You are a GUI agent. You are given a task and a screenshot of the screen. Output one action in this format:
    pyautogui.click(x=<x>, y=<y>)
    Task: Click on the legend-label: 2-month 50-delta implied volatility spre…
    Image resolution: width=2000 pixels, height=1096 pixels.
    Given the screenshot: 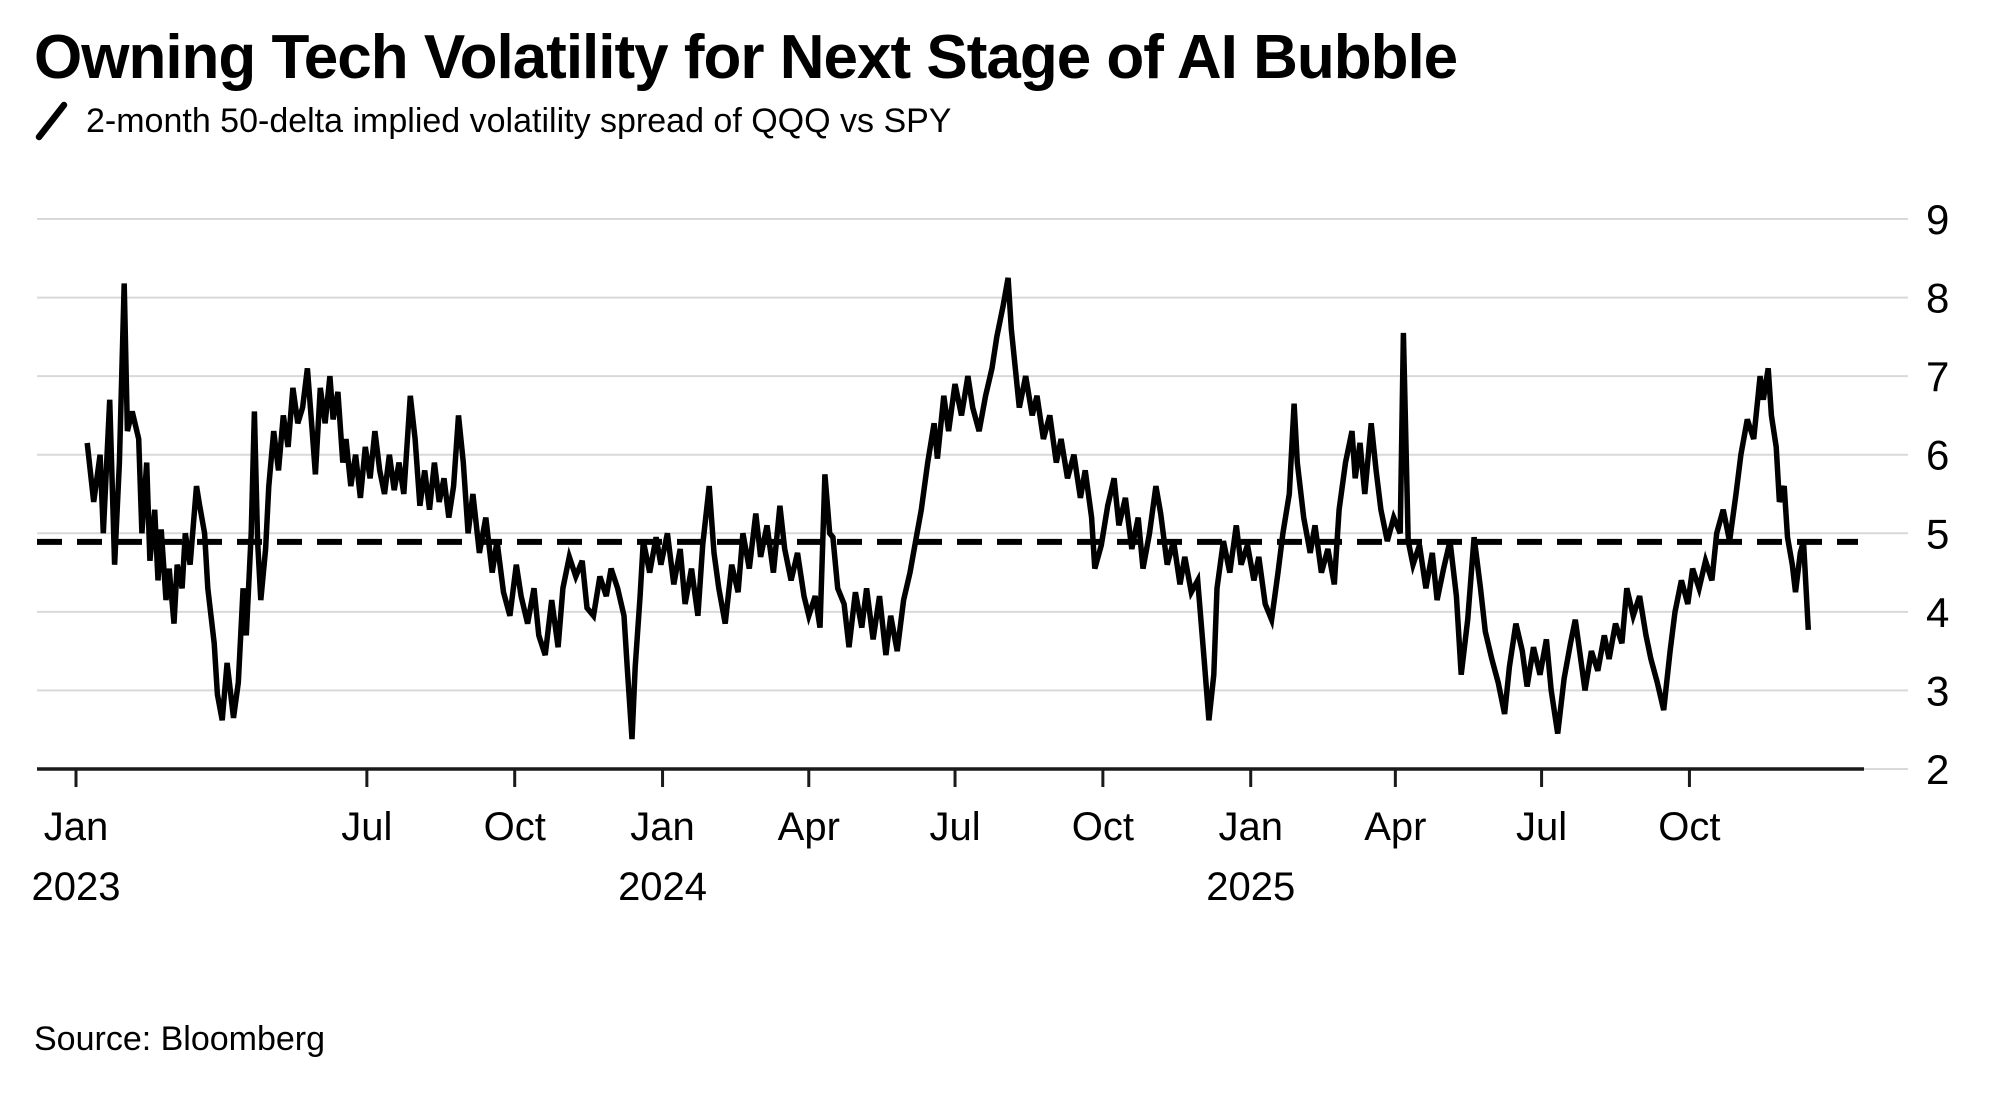 What is the action you would take?
    pyautogui.click(x=519, y=120)
    